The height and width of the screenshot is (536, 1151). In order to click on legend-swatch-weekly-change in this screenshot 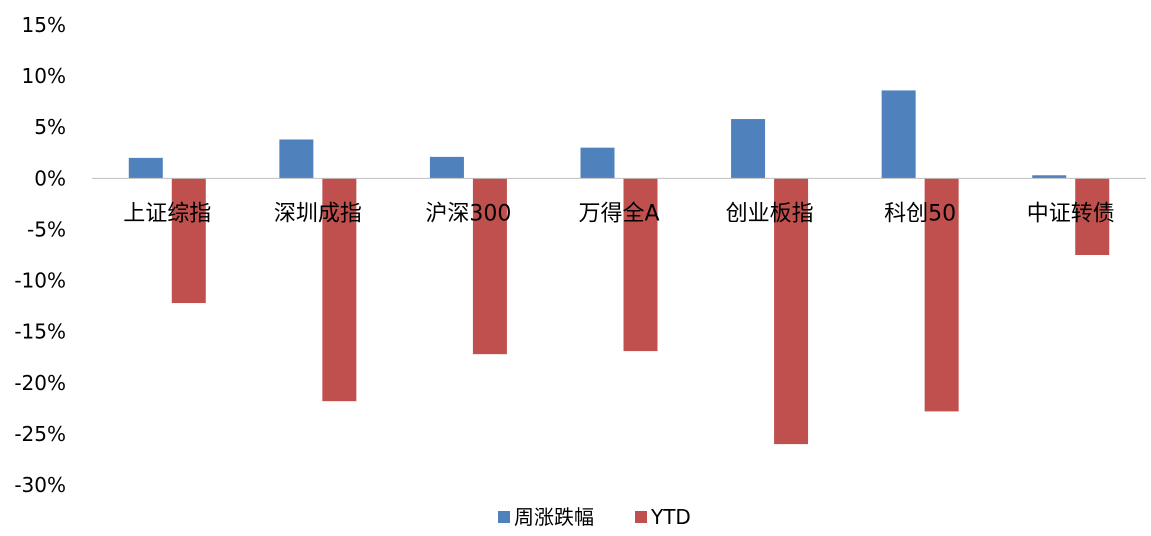, I will do `click(504, 517)`.